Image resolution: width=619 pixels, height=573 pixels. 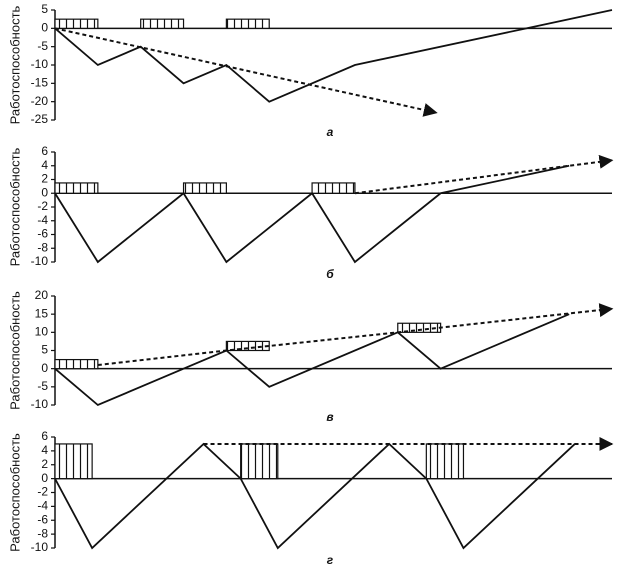 I want to click on panel-caption: б, so click(x=330, y=274).